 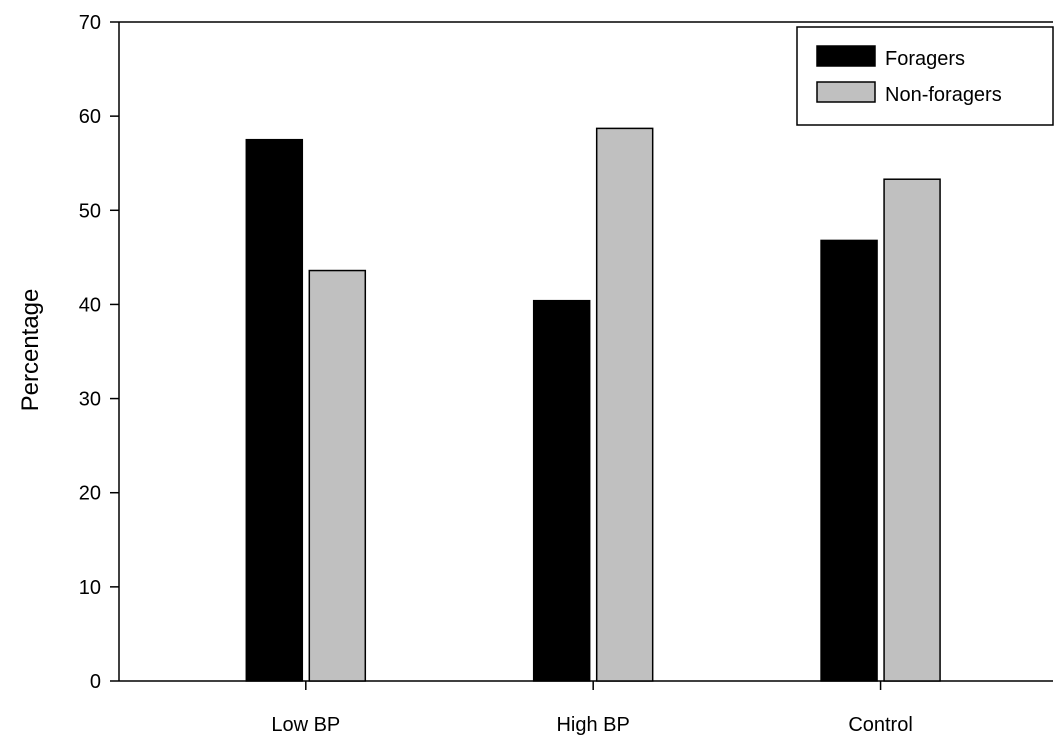 What do you see at coordinates (943, 95) in the screenshot?
I see `legend-label-non-foragers: Non-foragers` at bounding box center [943, 95].